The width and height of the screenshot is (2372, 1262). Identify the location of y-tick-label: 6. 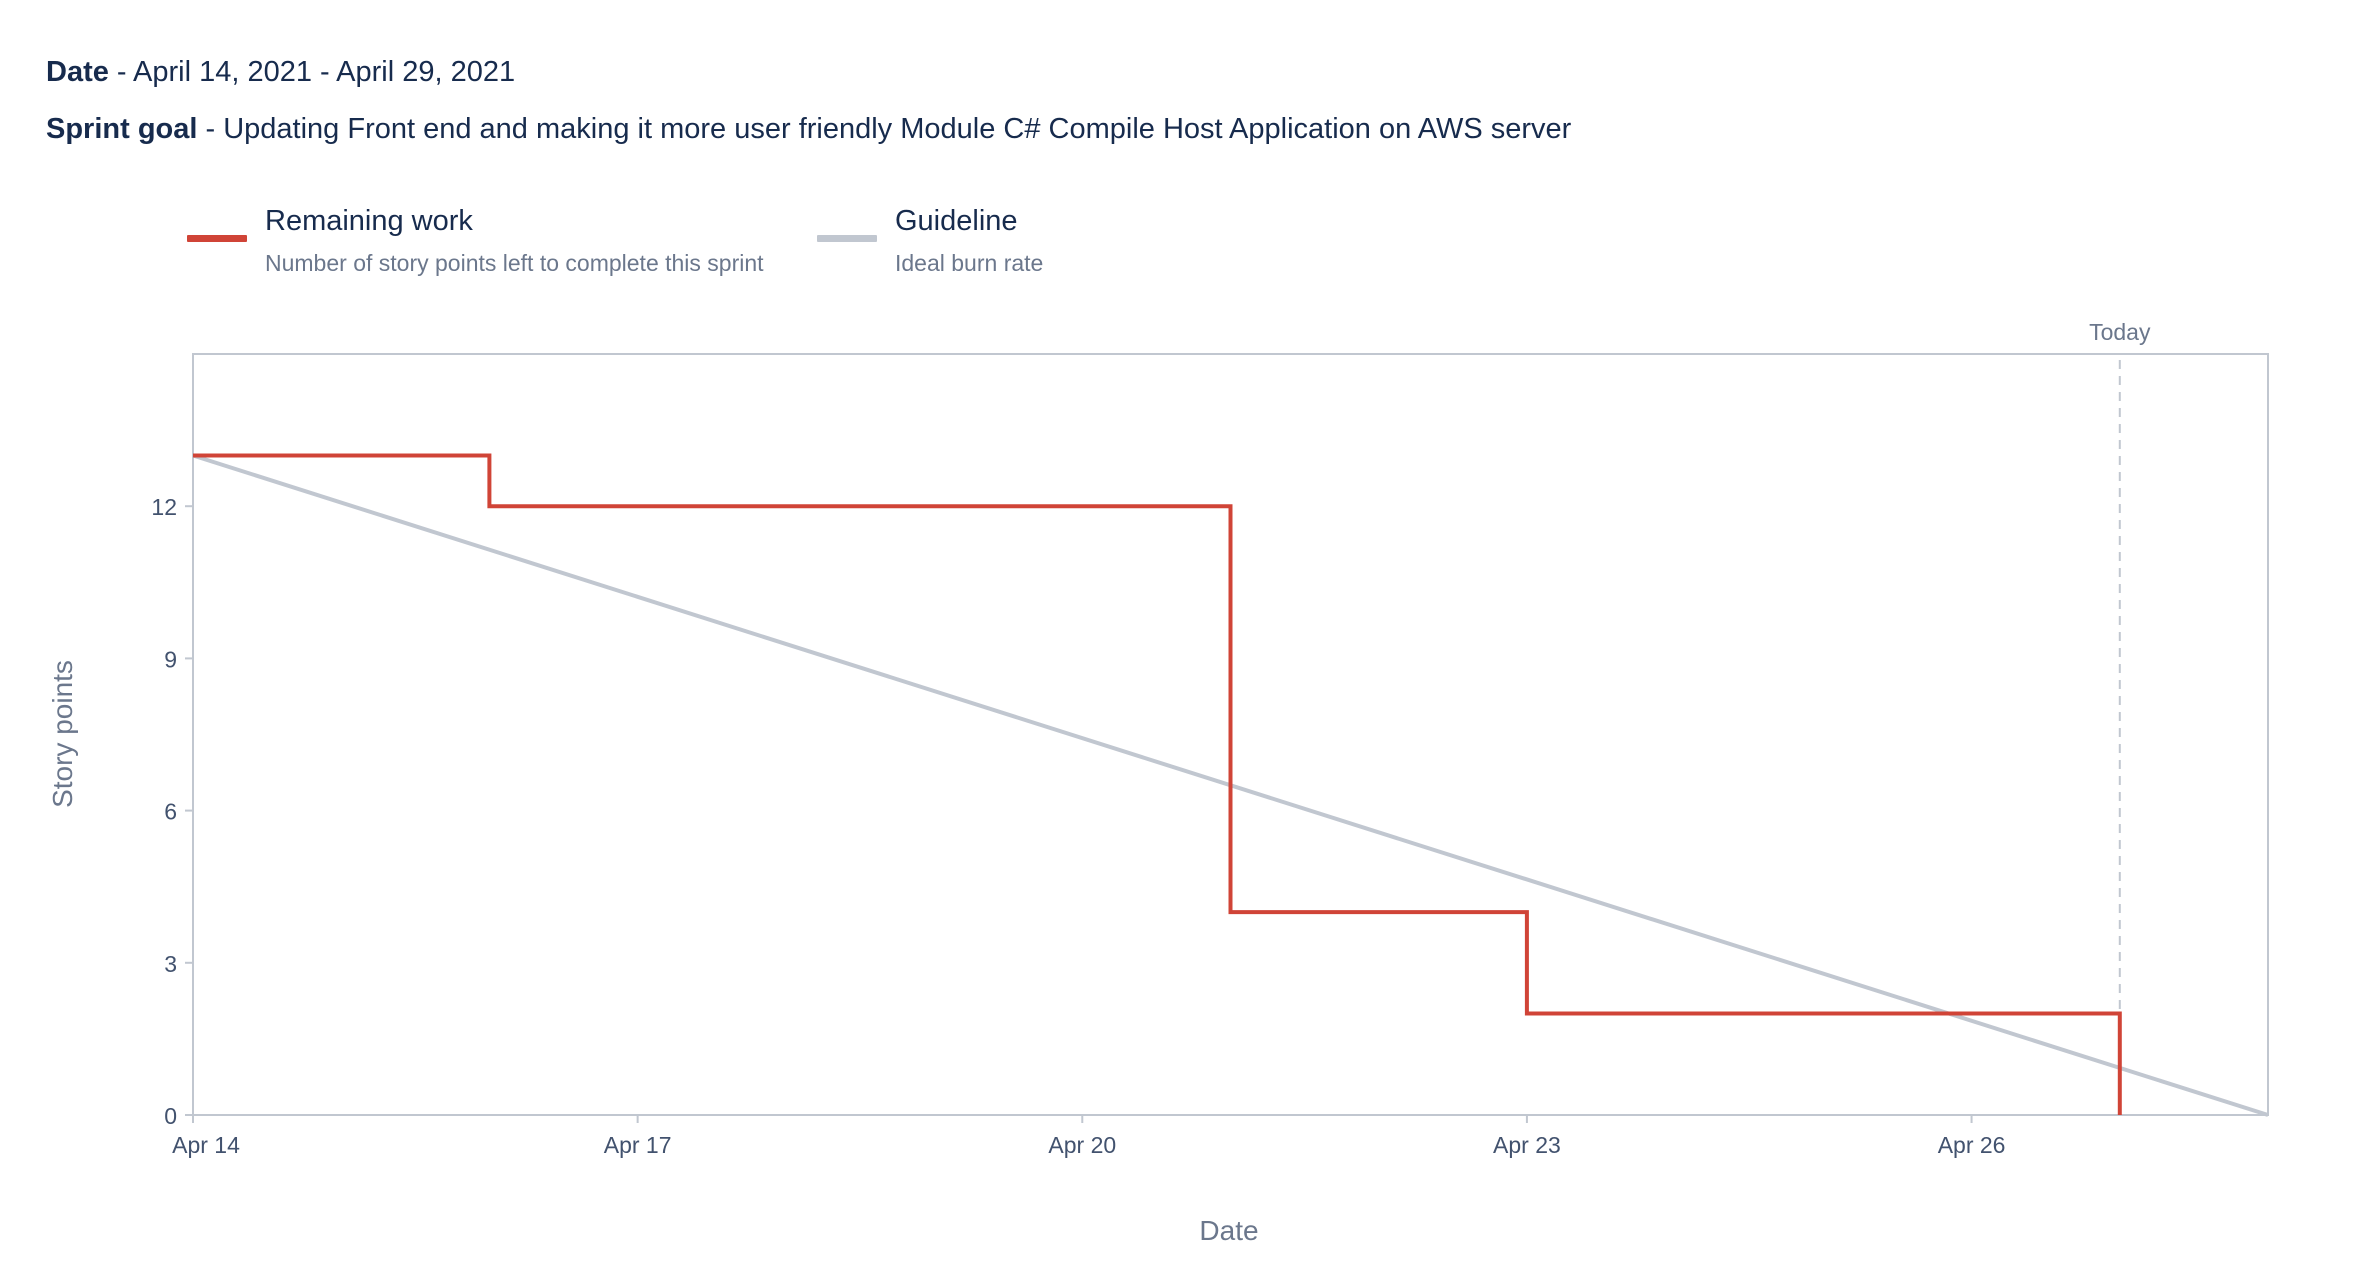
(170, 812).